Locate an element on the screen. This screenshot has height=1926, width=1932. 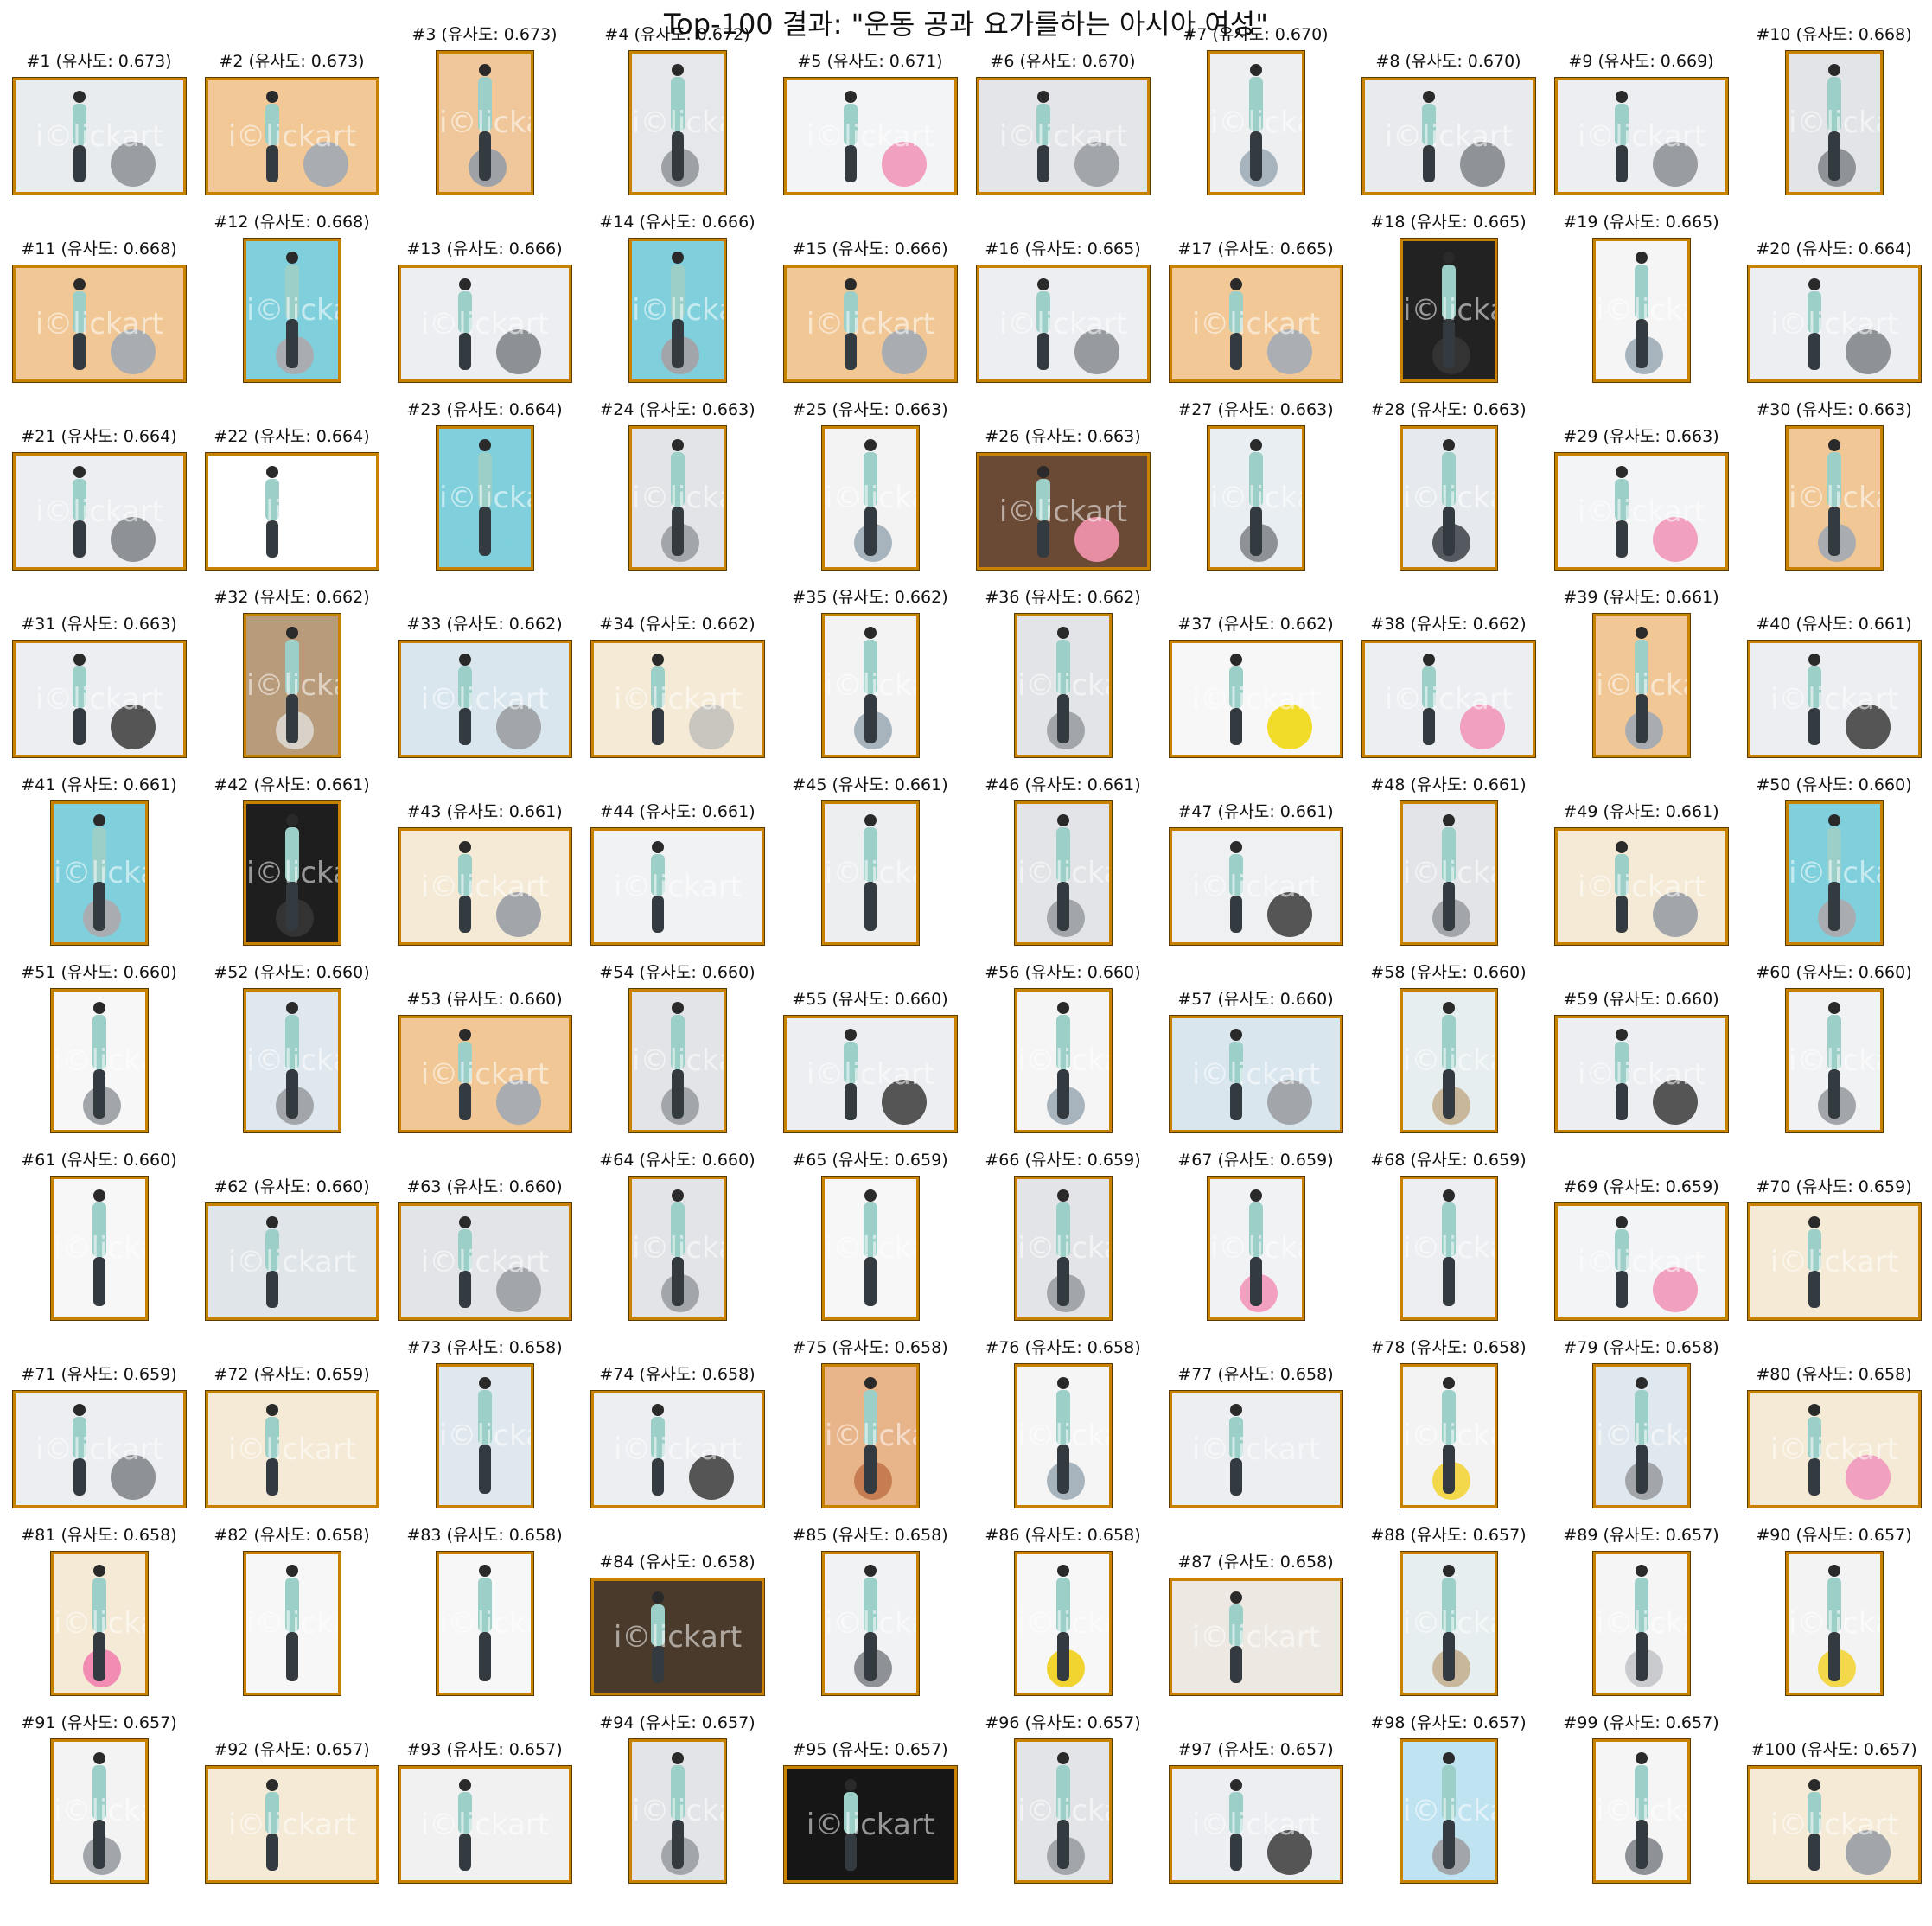
result-card: #27 (유사도: 0.663) i©lickart is located at coordinates (1255, 506).